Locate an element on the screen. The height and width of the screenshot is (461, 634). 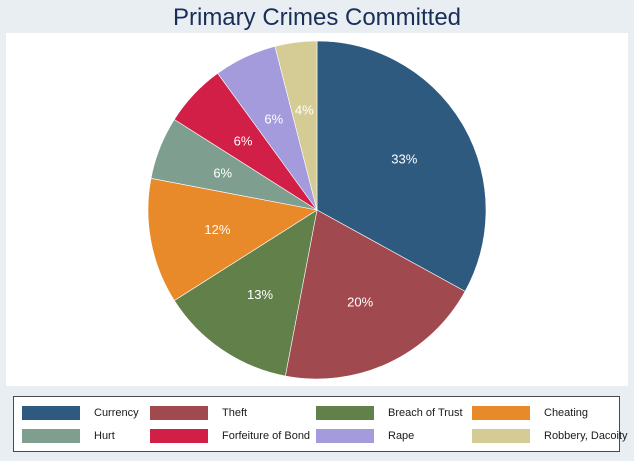
pie-slice-breach-of-trust is located at coordinates (245, 293).